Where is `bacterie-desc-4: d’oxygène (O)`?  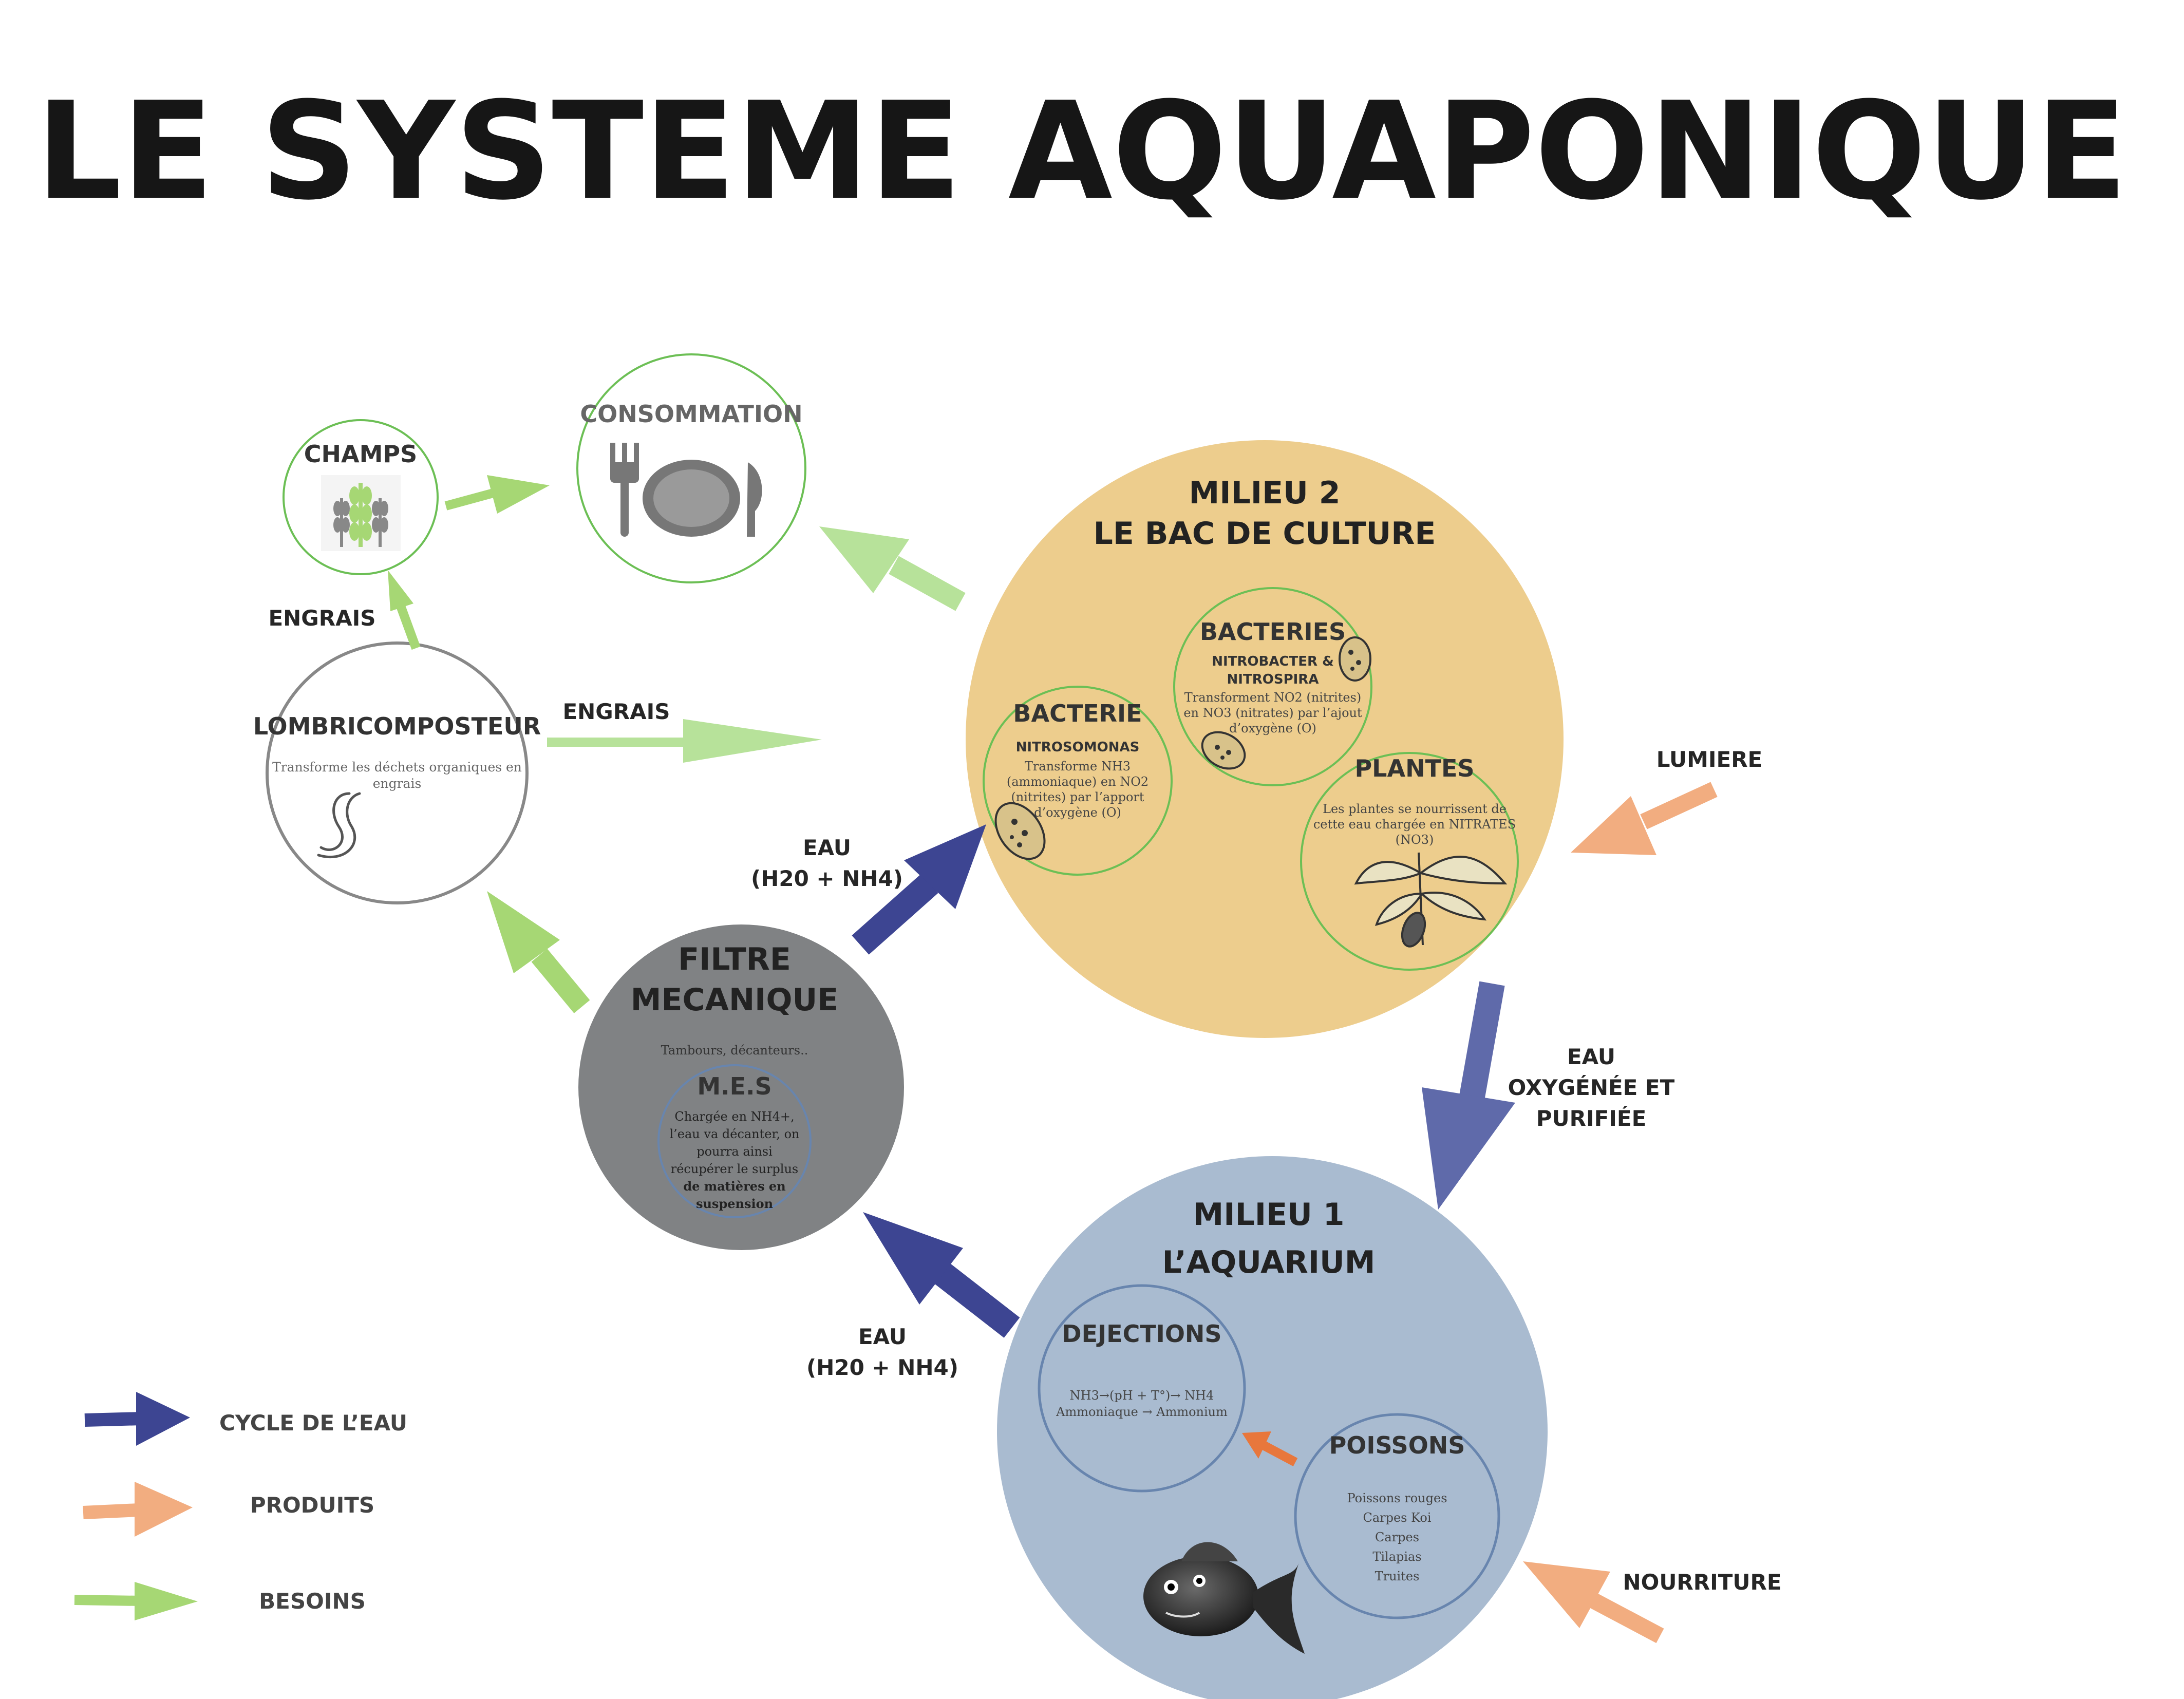
bacterie-desc-4: d’oxygène (O) is located at coordinates (1078, 812).